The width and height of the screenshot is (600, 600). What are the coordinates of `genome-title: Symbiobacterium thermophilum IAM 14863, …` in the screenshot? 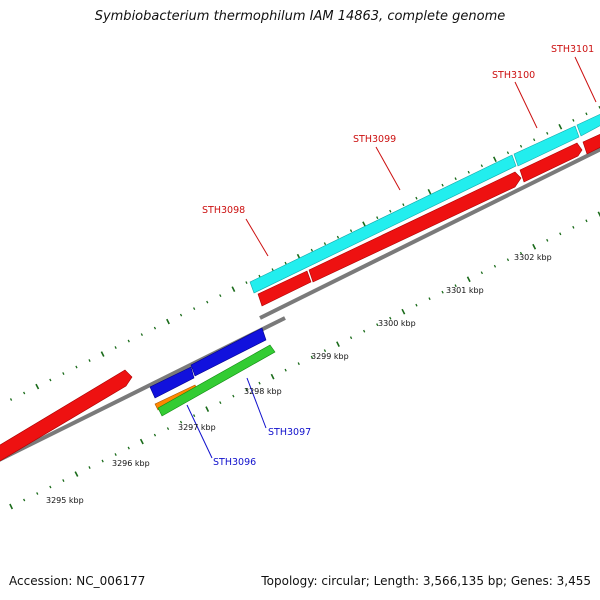 It's located at (300, 16).